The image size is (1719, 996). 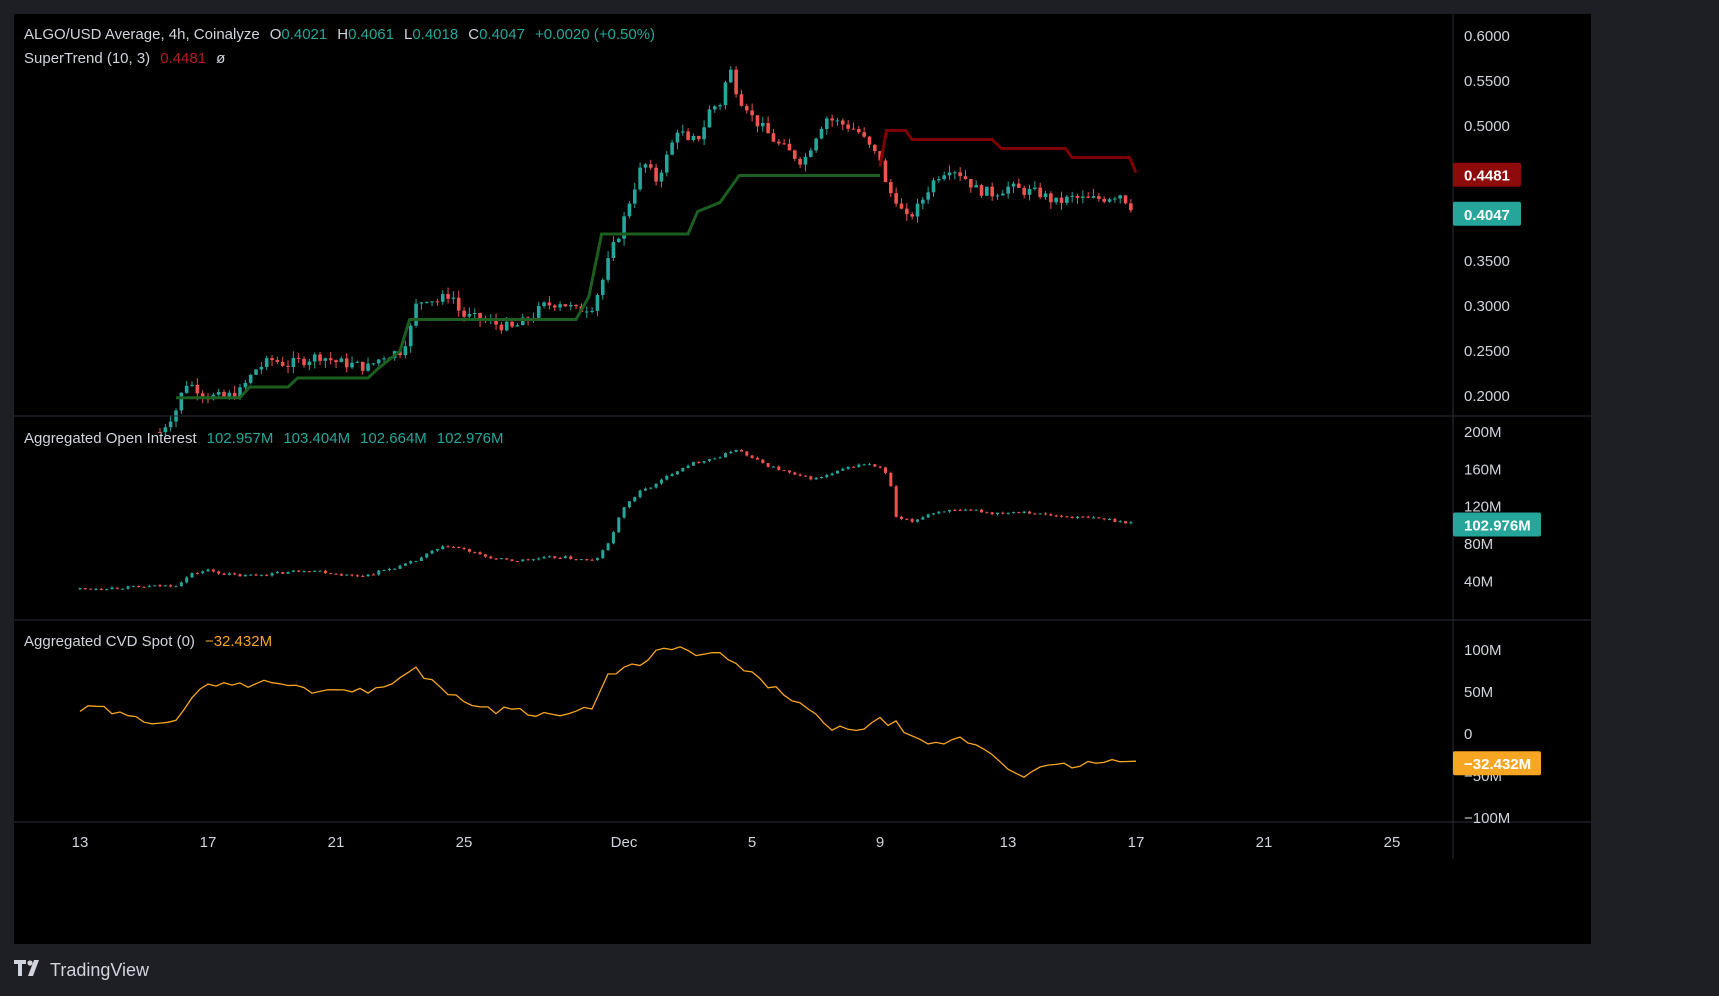 I want to click on price-y-tick: 0.5500, so click(x=1487, y=81).